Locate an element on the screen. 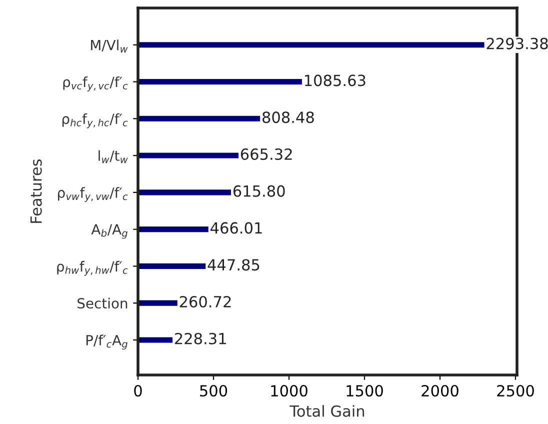 The image size is (548, 424). data-label: 665.32 is located at coordinates (266, 154).